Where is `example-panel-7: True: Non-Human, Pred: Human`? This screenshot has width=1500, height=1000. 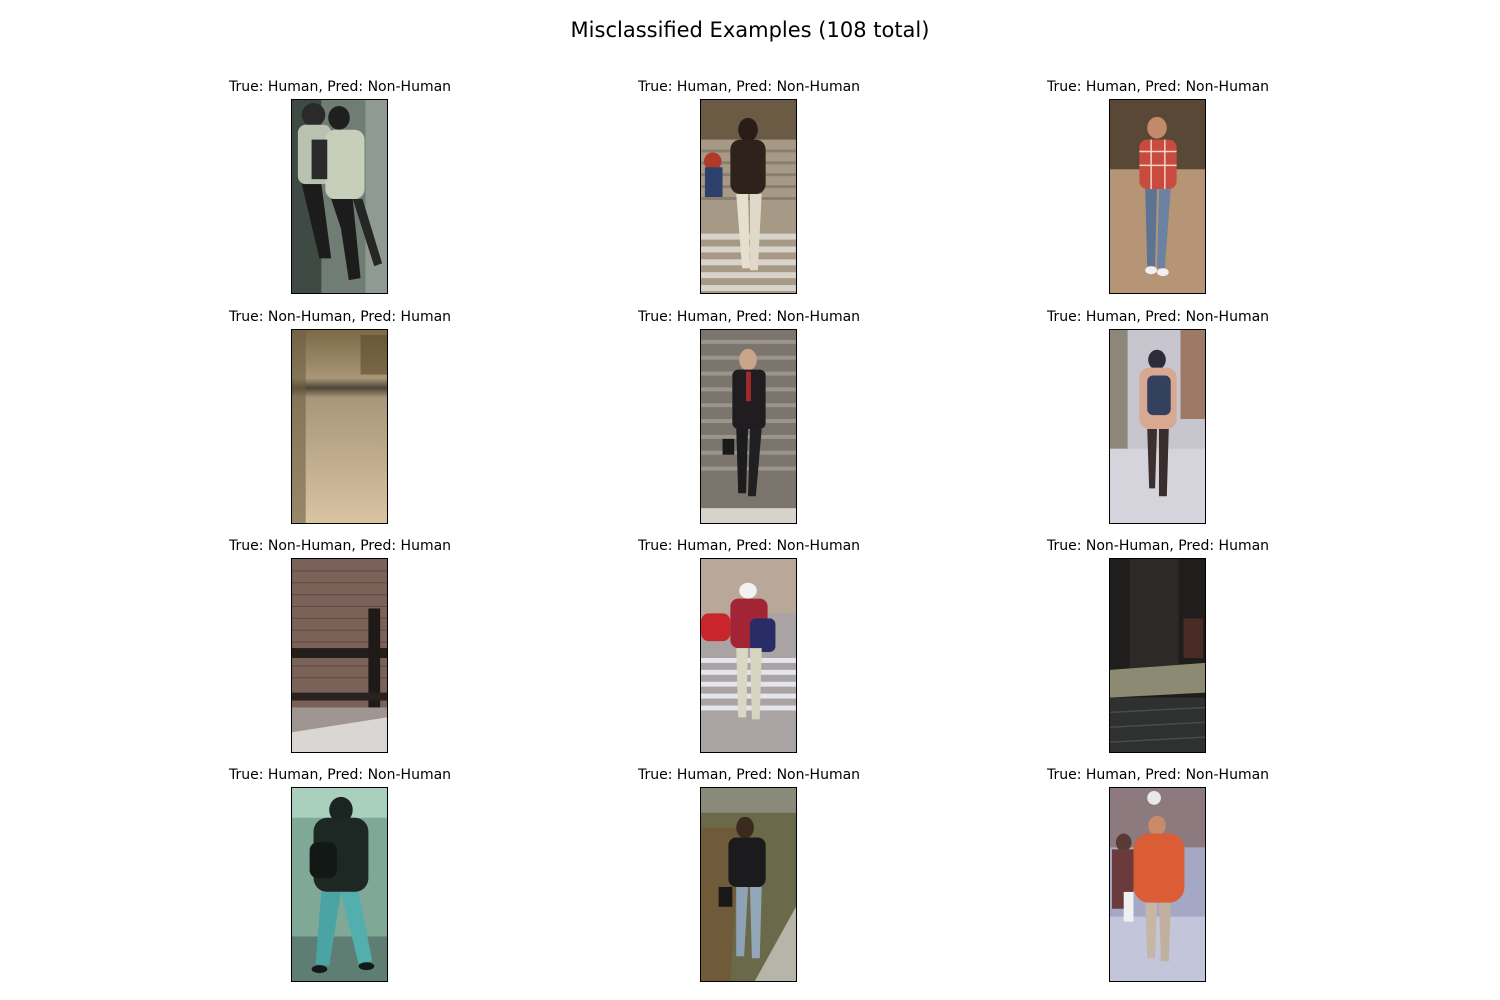 example-panel-7: True: Non-Human, Pred: Human is located at coordinates (340, 648).